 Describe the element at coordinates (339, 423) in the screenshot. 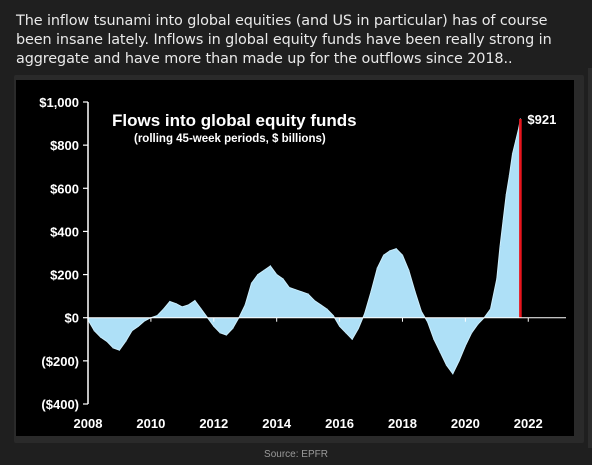

I see `x-tick-label: 2016` at that location.